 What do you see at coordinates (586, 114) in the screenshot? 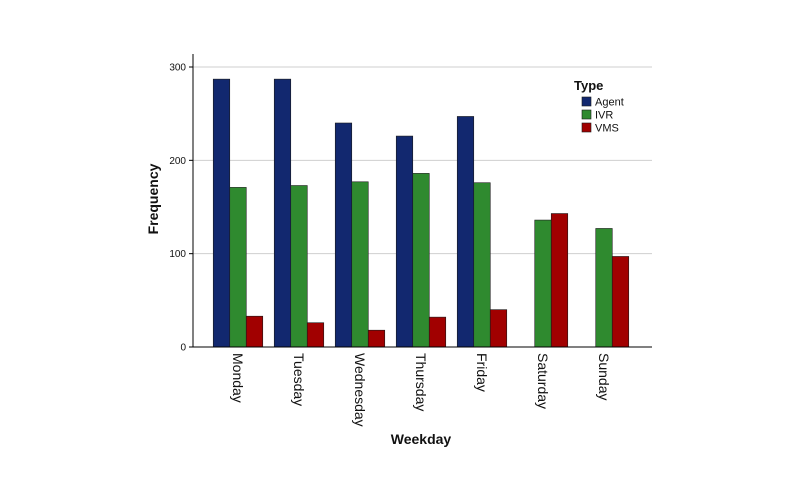
I see `legend-swatch-ivr` at bounding box center [586, 114].